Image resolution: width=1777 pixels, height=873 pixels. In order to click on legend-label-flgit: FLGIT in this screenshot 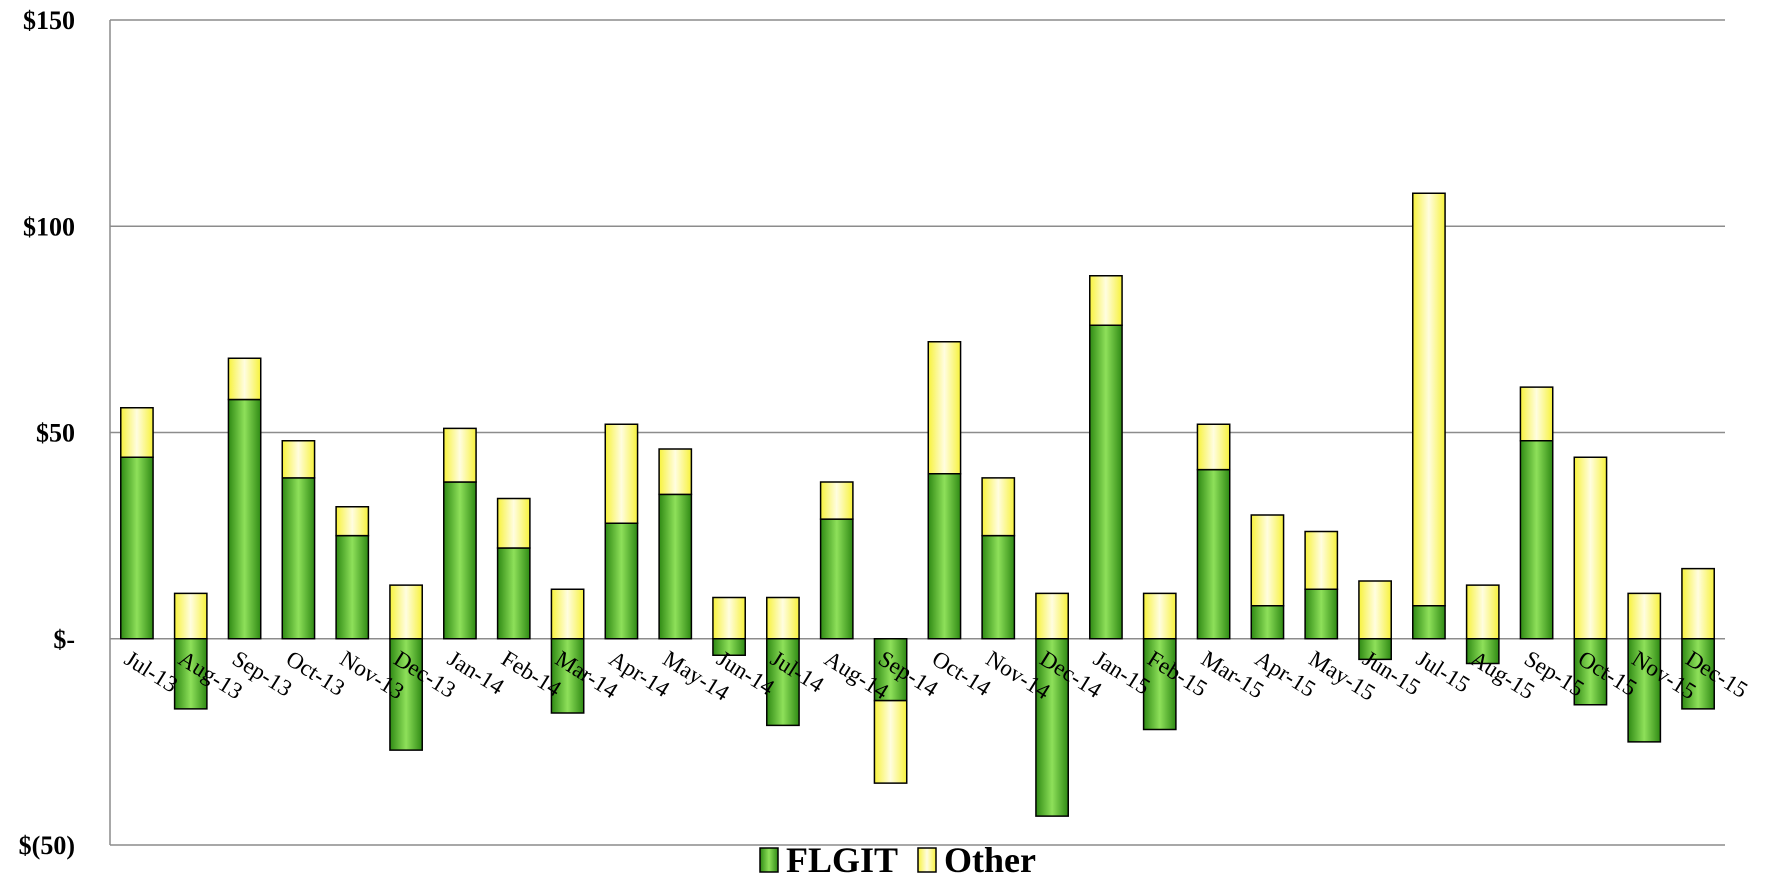, I will do `click(842, 856)`.